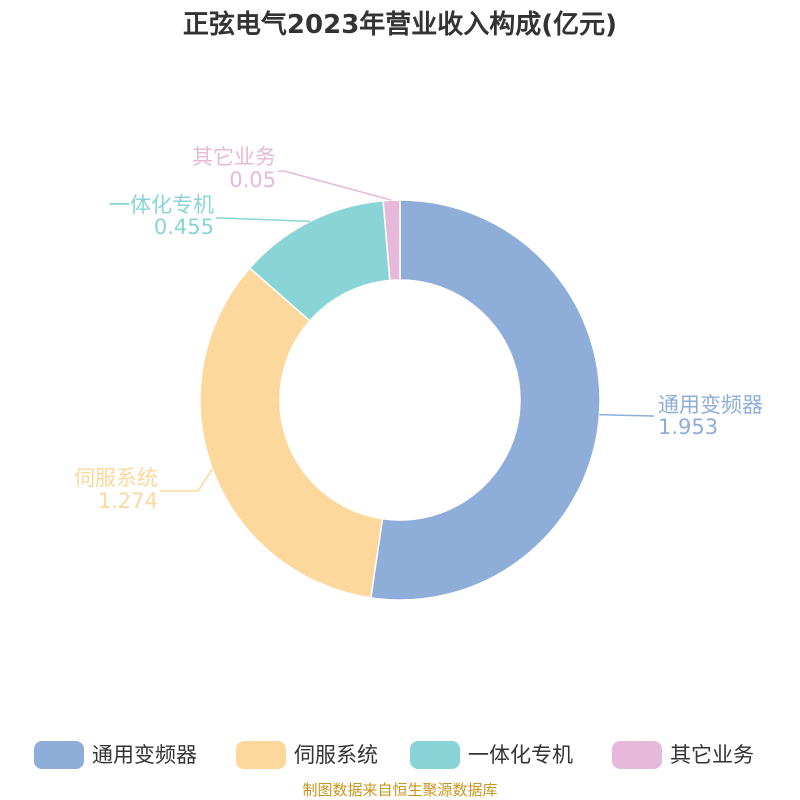  What do you see at coordinates (128, 501) in the screenshot?
I see `slice-label-value-2: 1.274` at bounding box center [128, 501].